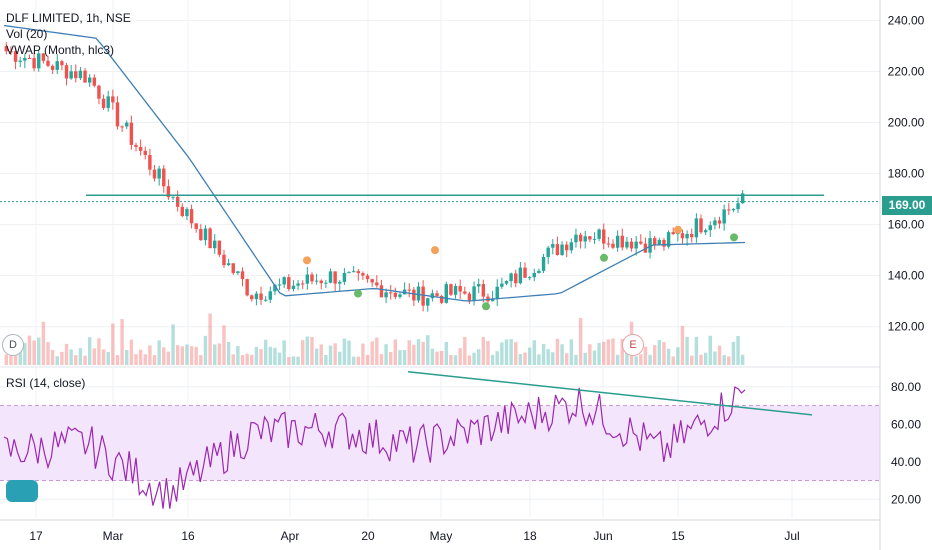  Describe the element at coordinates (633, 345) in the screenshot. I see `earnings-badge: E` at that location.